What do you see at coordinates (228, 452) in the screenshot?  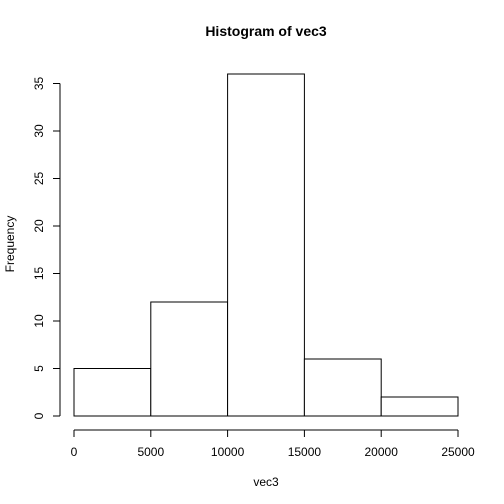 I see `x-tick-label: 10000` at bounding box center [228, 452].